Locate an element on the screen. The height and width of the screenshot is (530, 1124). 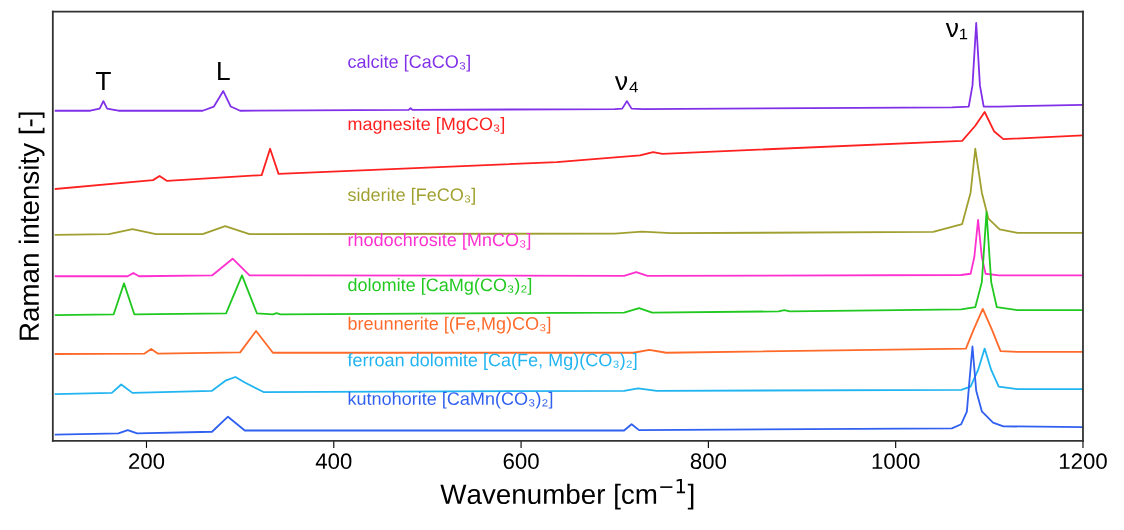
x-tick-label: 400 is located at coordinates (333, 461).